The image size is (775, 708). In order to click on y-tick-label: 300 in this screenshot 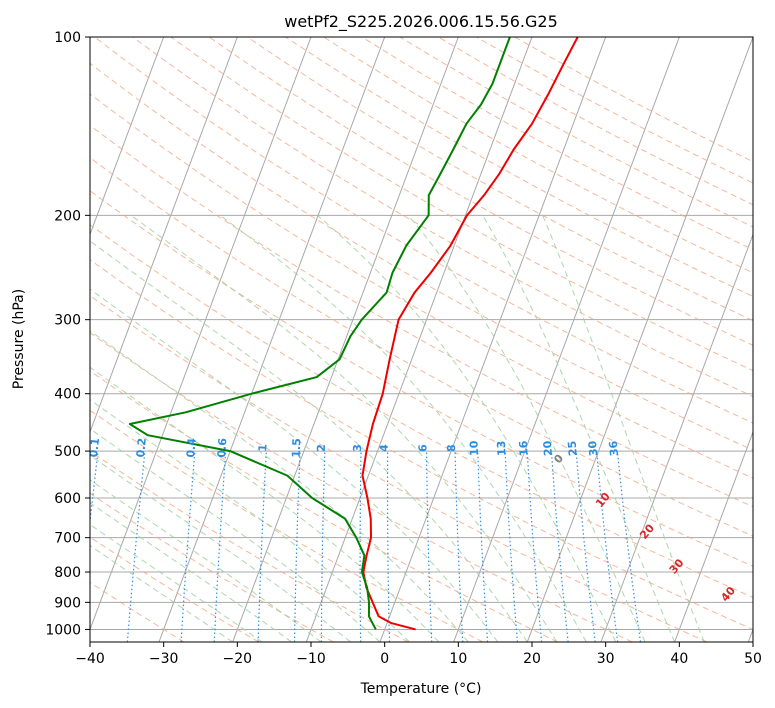, I will do `click(67, 321)`.